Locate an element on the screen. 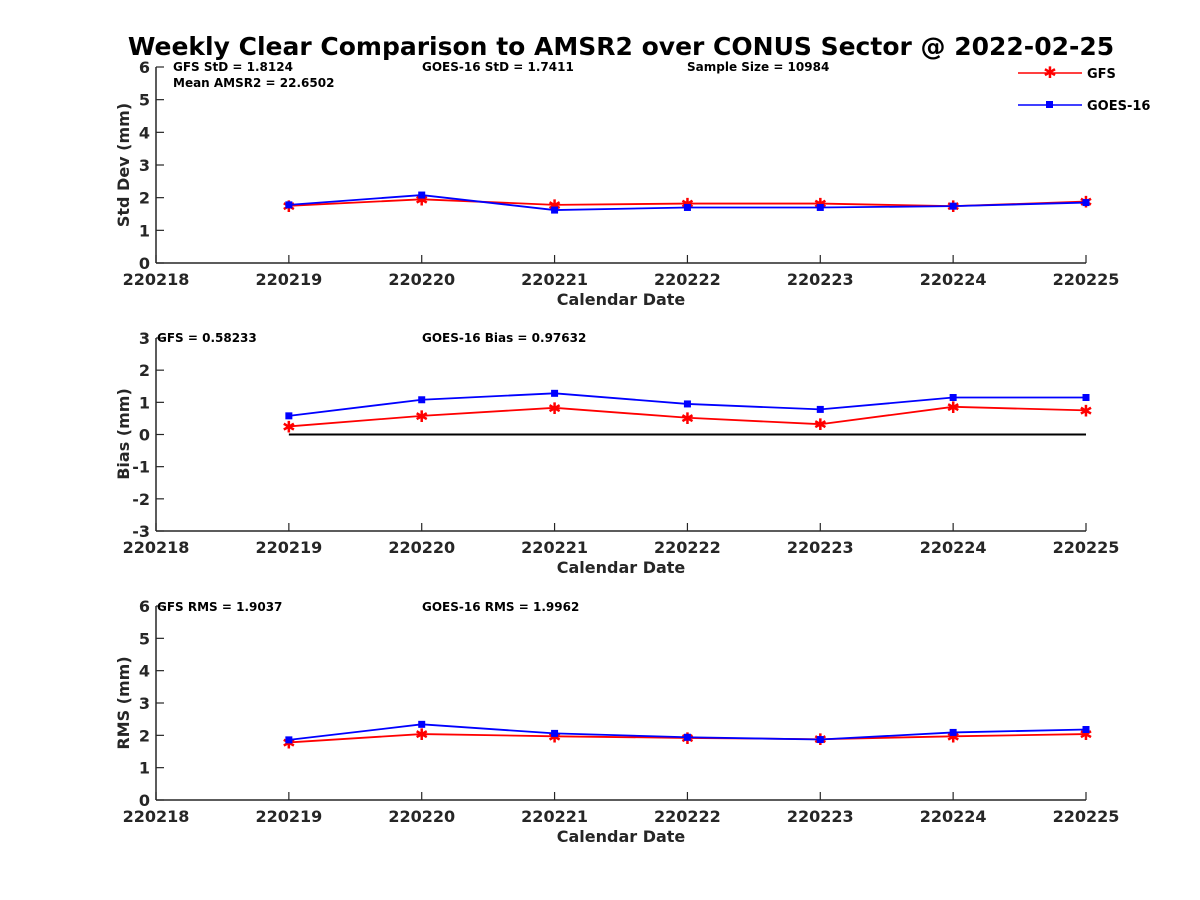  legend-goes16-marker is located at coordinates (1049, 104).